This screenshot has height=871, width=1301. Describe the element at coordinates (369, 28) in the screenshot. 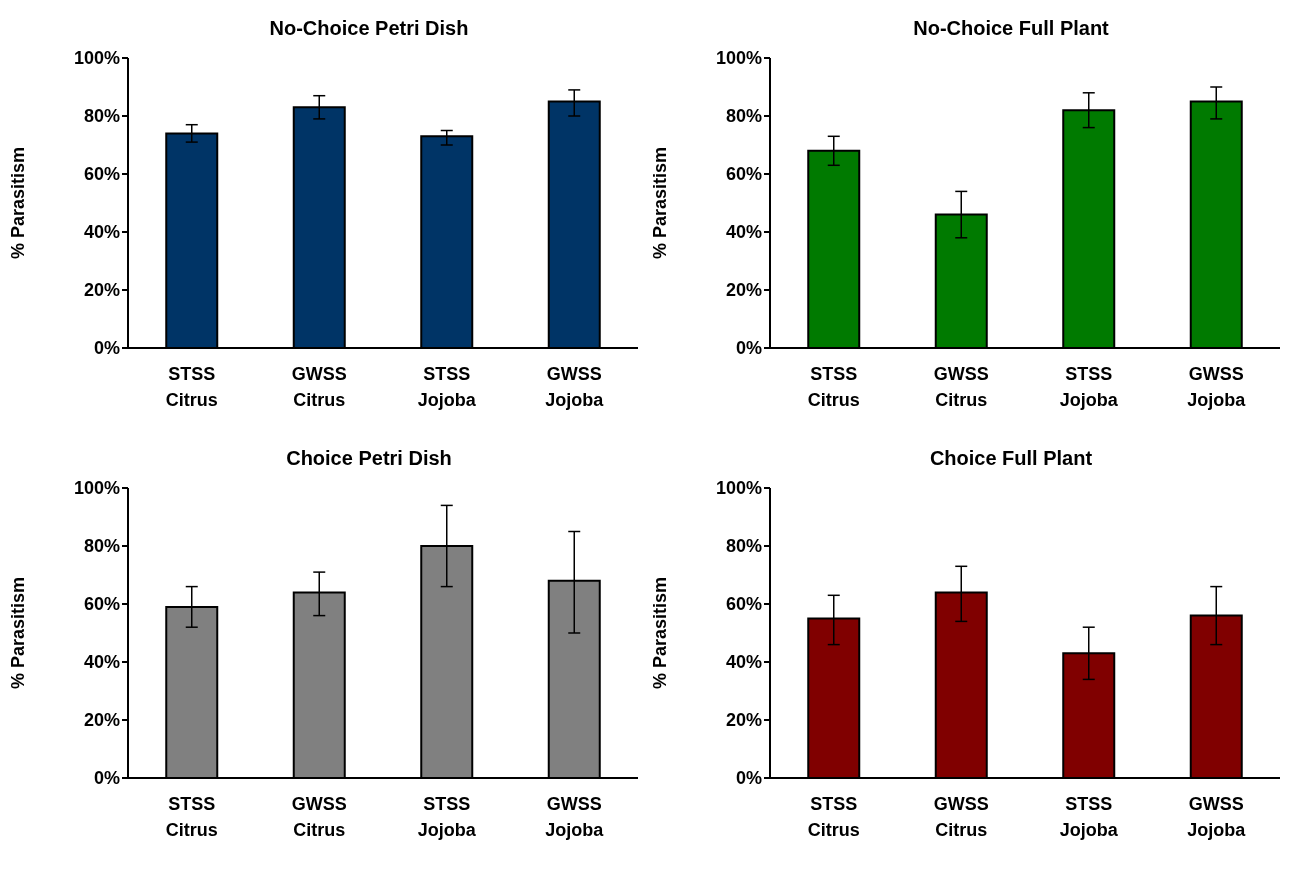

I see `chart-title: No-Choice Petri Dish` at that location.